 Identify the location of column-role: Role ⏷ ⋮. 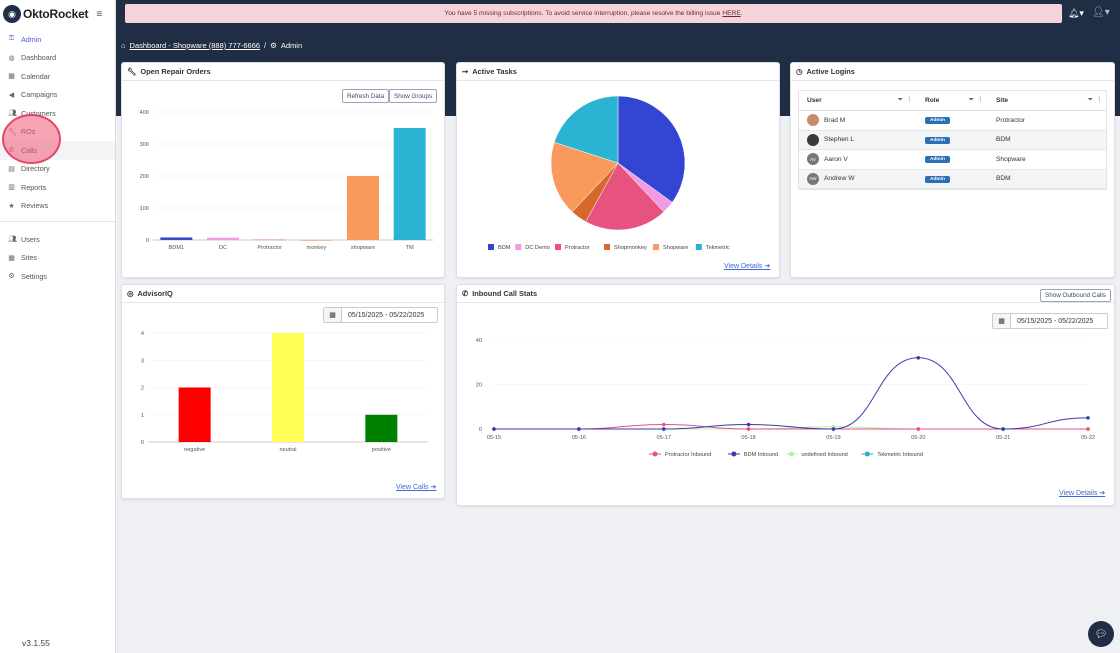
(951, 100).